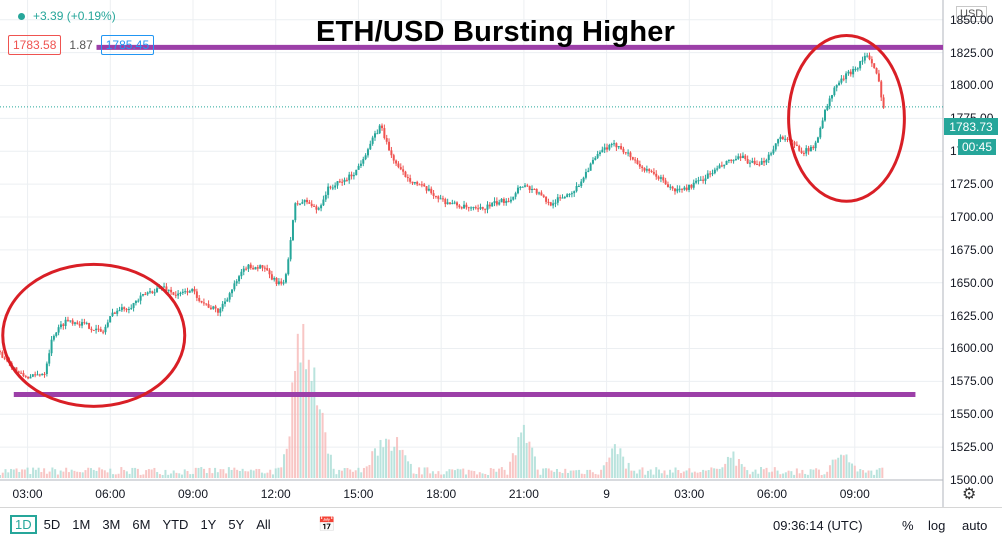 This screenshot has height=540, width=1002. Describe the element at coordinates (127, 45) in the screenshot. I see `buy-price-button: 1785.45` at that location.